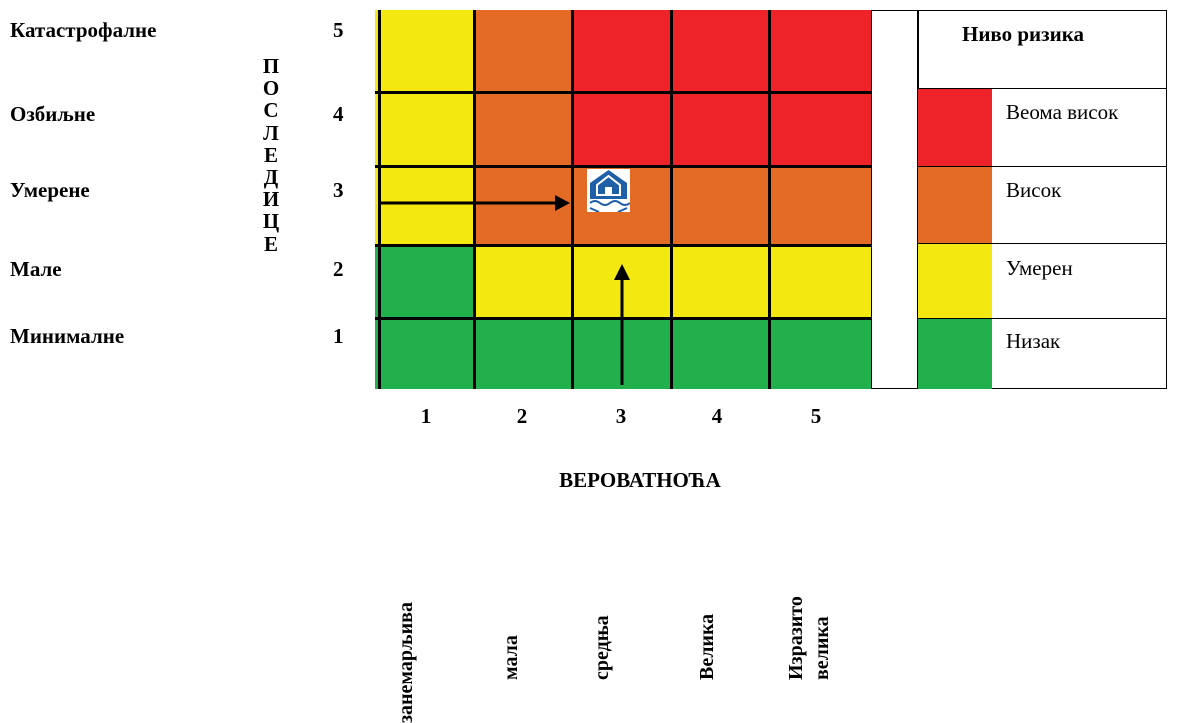 This screenshot has height=723, width=1178. What do you see at coordinates (271, 221) in the screenshot?
I see `vertical-letter: Ц` at bounding box center [271, 221].